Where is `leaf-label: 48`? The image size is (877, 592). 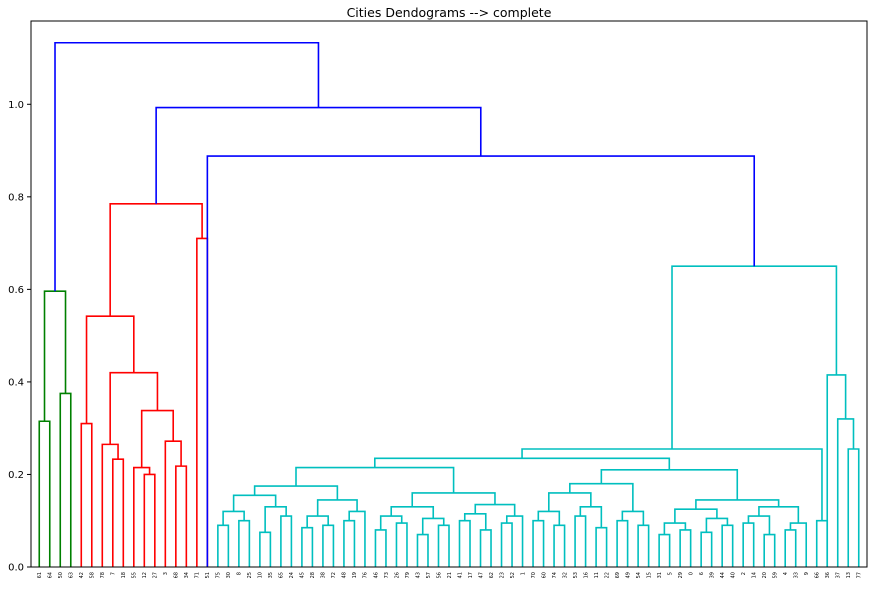
leaf-label: 48 is located at coordinates (345, 575).